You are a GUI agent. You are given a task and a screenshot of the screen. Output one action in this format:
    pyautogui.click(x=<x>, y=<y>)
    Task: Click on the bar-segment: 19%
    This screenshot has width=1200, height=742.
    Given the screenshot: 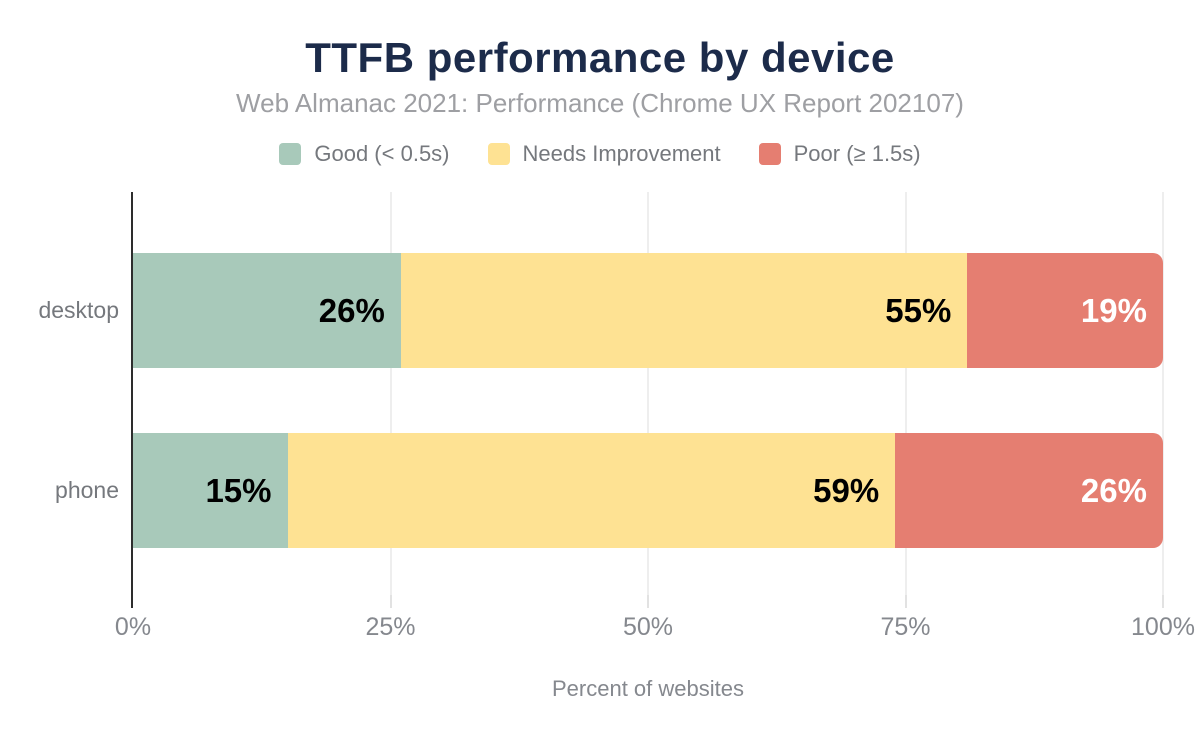 What is the action you would take?
    pyautogui.click(x=1065, y=310)
    